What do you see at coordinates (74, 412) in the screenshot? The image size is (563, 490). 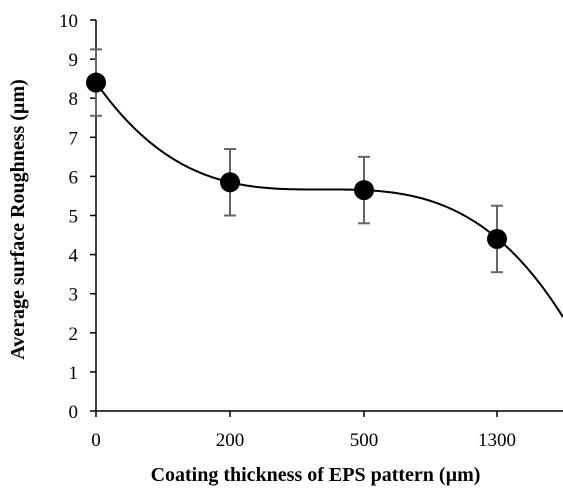 I see `y-tick-label-0: 0` at bounding box center [74, 412].